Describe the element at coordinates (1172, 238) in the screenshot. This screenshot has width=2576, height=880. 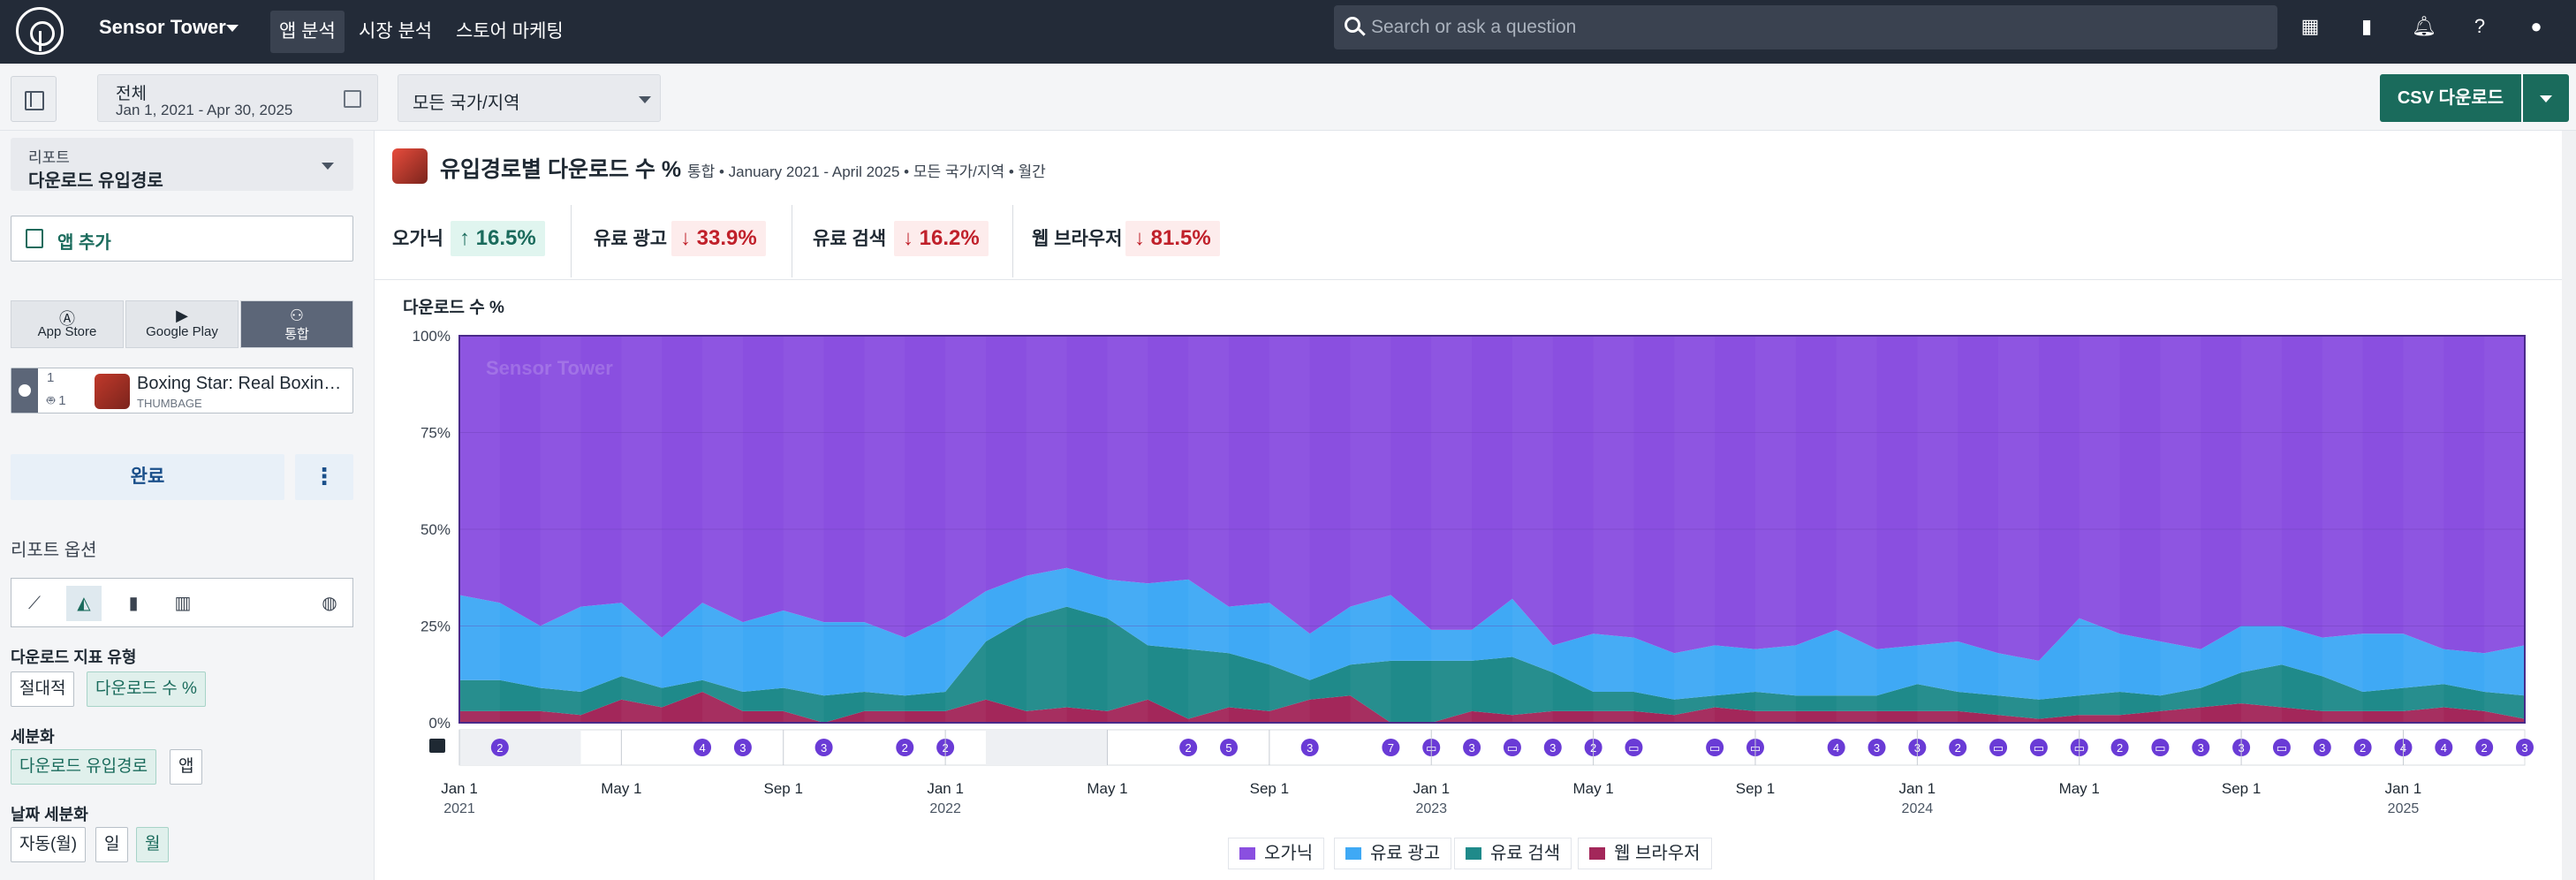
I see `kpi-value: ↓ 81.5%` at that location.